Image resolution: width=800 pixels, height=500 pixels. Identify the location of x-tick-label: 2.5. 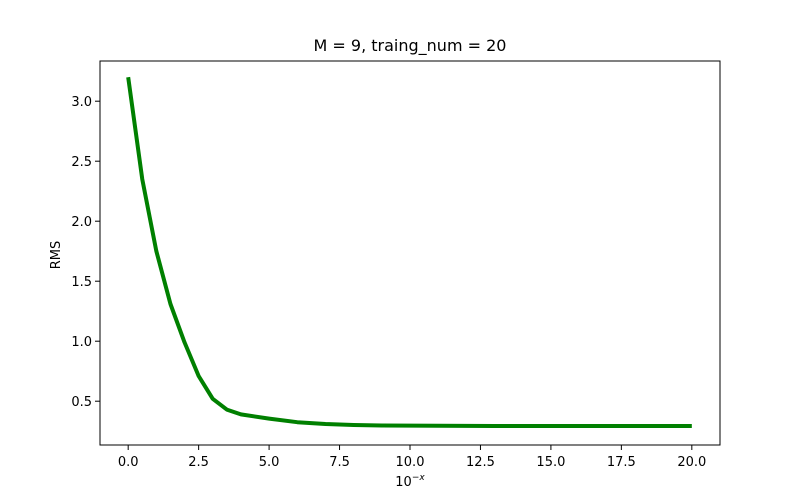
(198, 462).